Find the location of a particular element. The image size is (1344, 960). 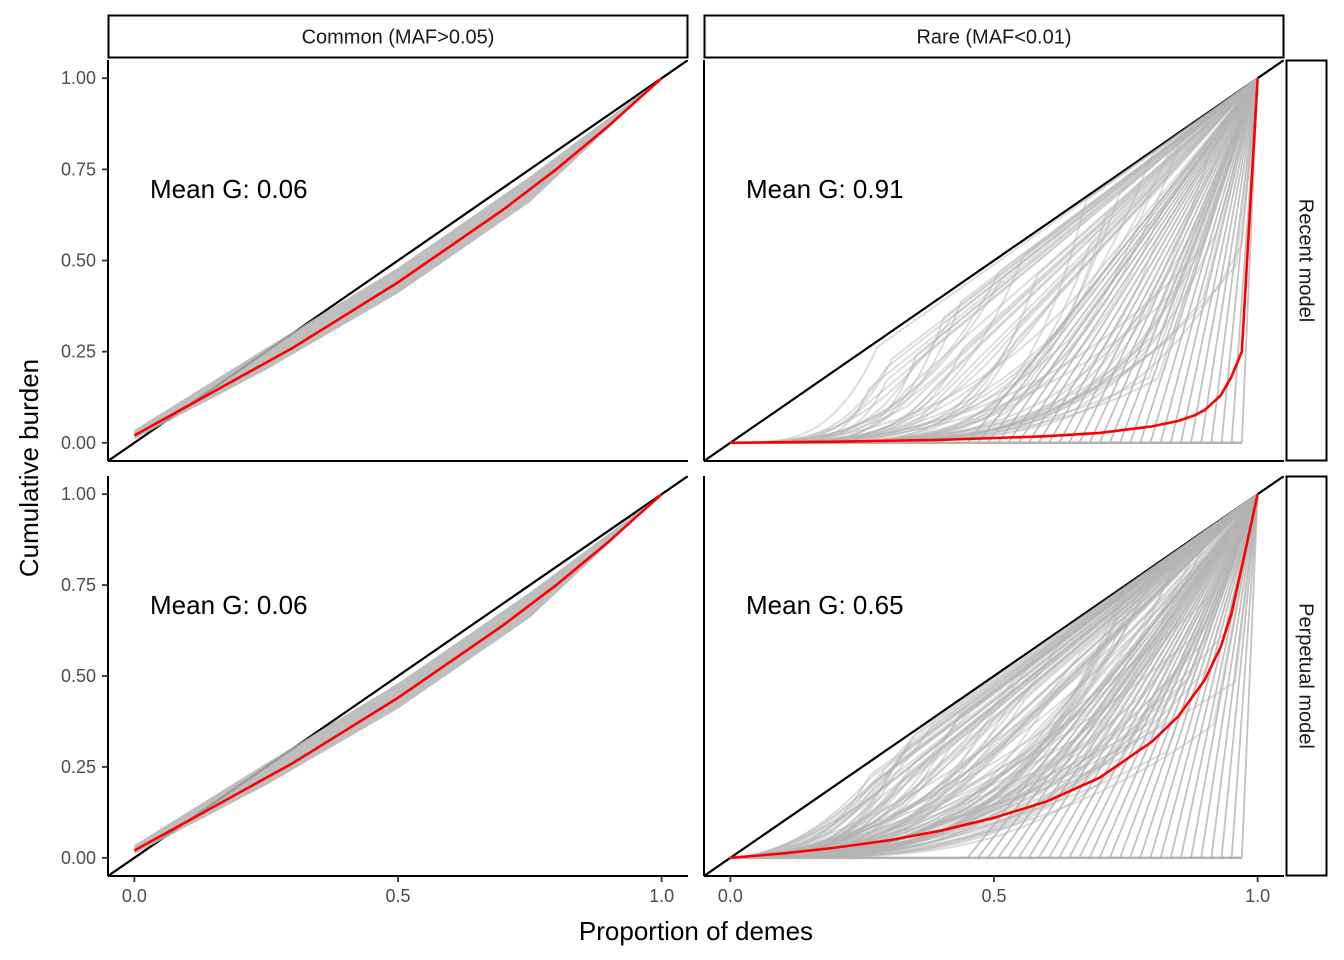

mean-g-annotation: Mean G: 0.65 is located at coordinates (825, 605).